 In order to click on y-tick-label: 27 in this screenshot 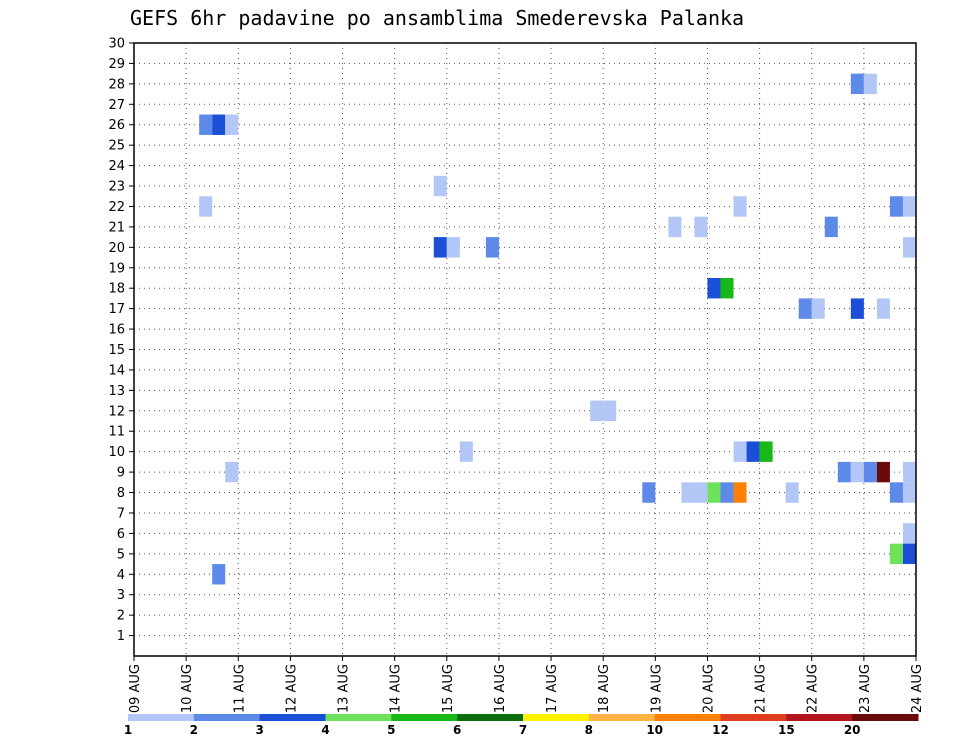, I will do `click(116, 105)`.